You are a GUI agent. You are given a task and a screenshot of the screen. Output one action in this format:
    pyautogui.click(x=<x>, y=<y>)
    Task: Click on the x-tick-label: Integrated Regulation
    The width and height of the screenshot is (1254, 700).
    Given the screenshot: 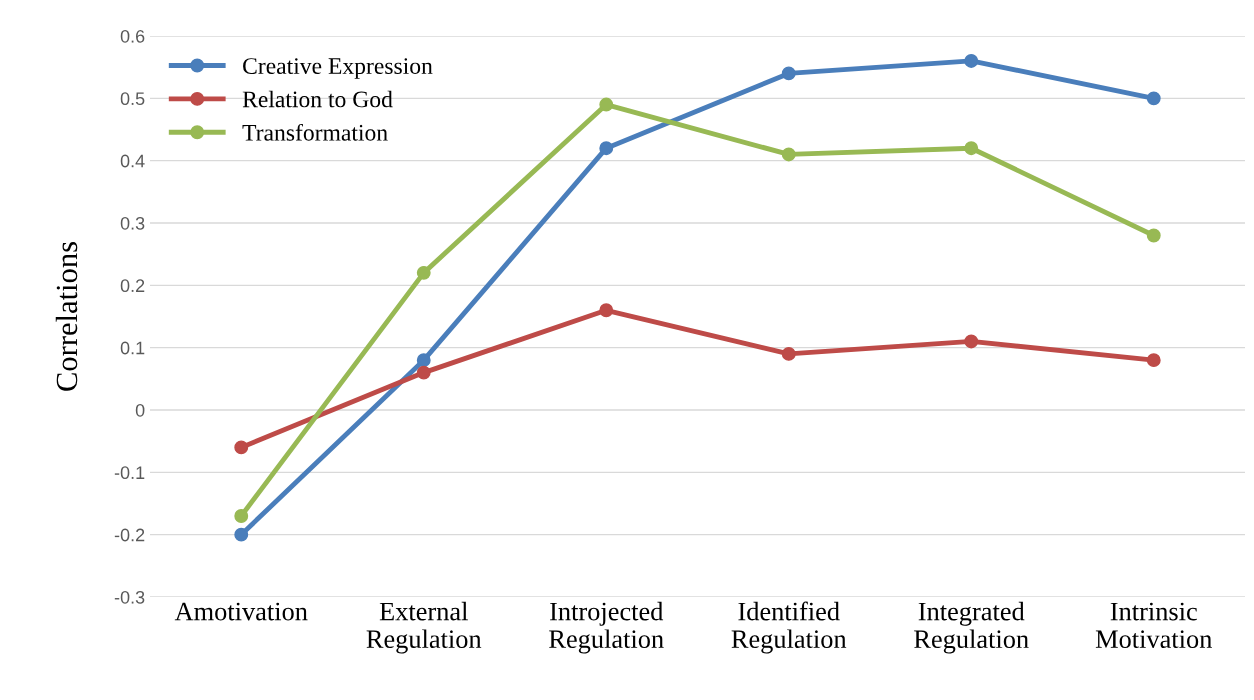 What is the action you would take?
    pyautogui.click(x=971, y=627)
    